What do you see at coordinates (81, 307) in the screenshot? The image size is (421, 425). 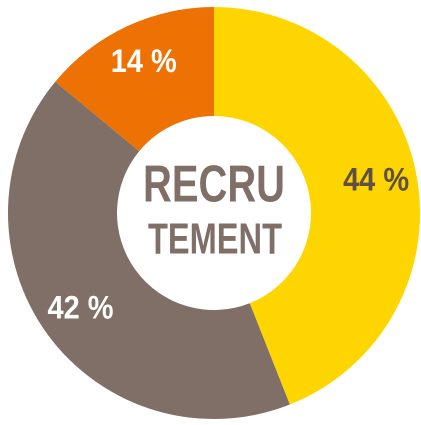 I see `data-label: 42 %` at bounding box center [81, 307].